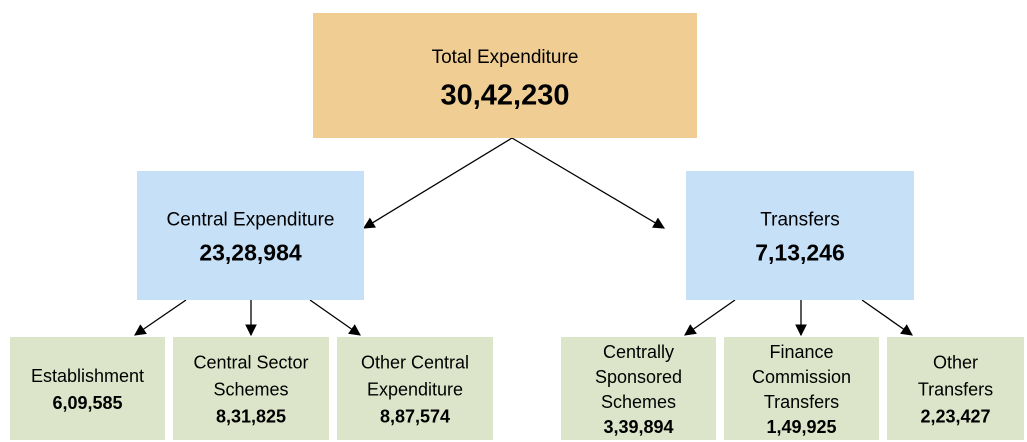 The height and width of the screenshot is (442, 1027). What do you see at coordinates (250, 362) in the screenshot?
I see `node-label: Central Sector` at bounding box center [250, 362].